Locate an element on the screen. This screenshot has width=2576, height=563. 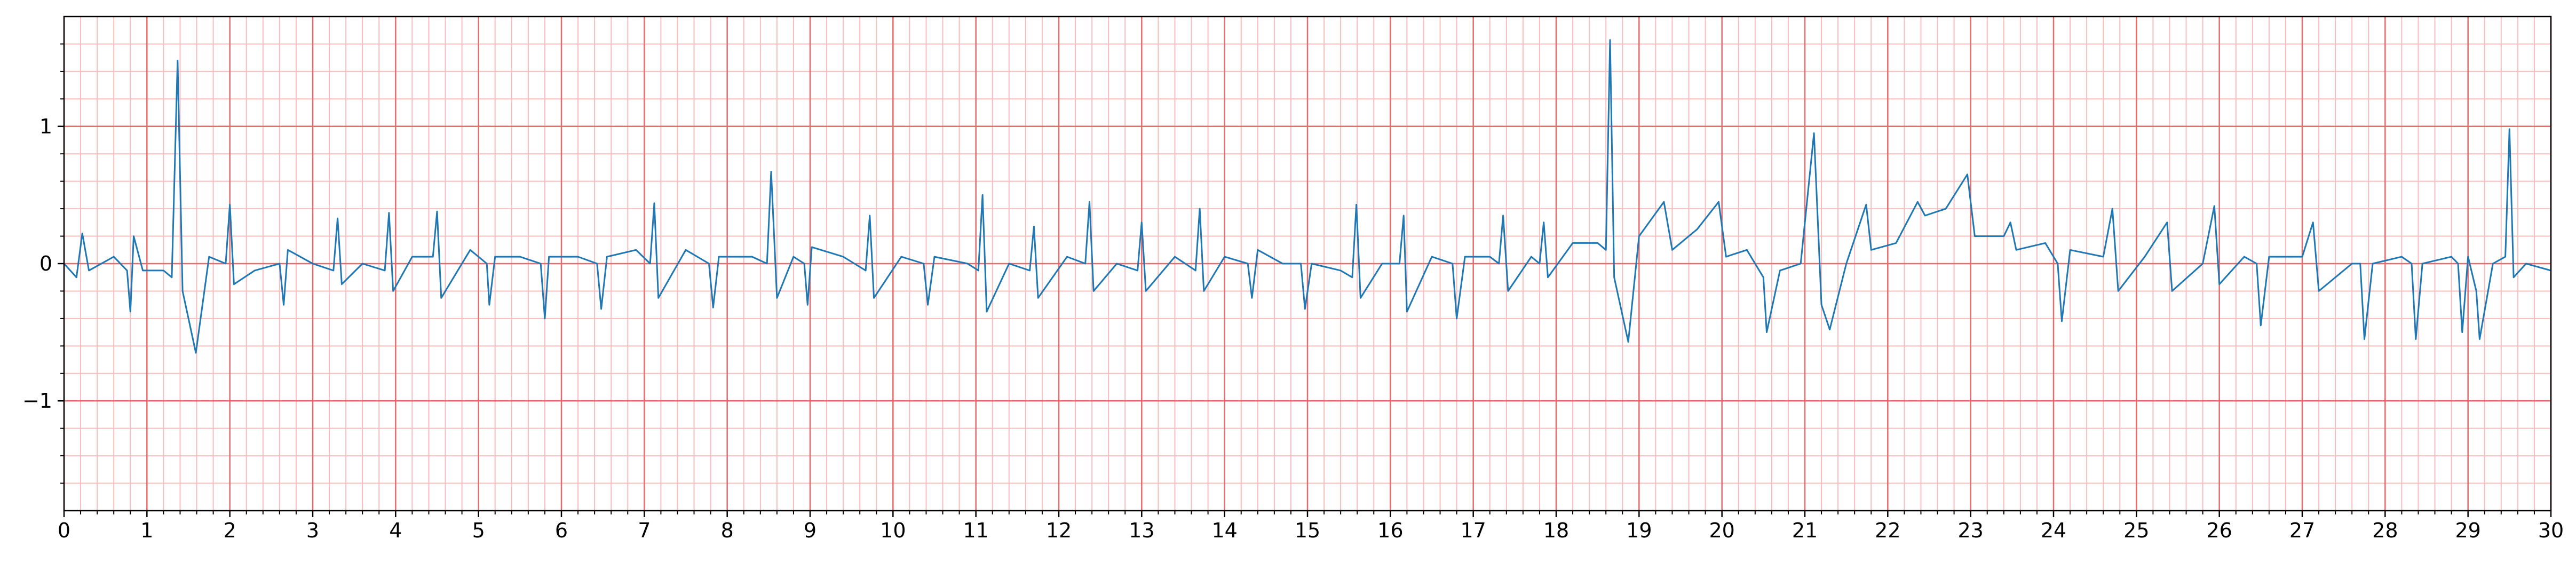
x-tick-label: 18 is located at coordinates (1556, 530).